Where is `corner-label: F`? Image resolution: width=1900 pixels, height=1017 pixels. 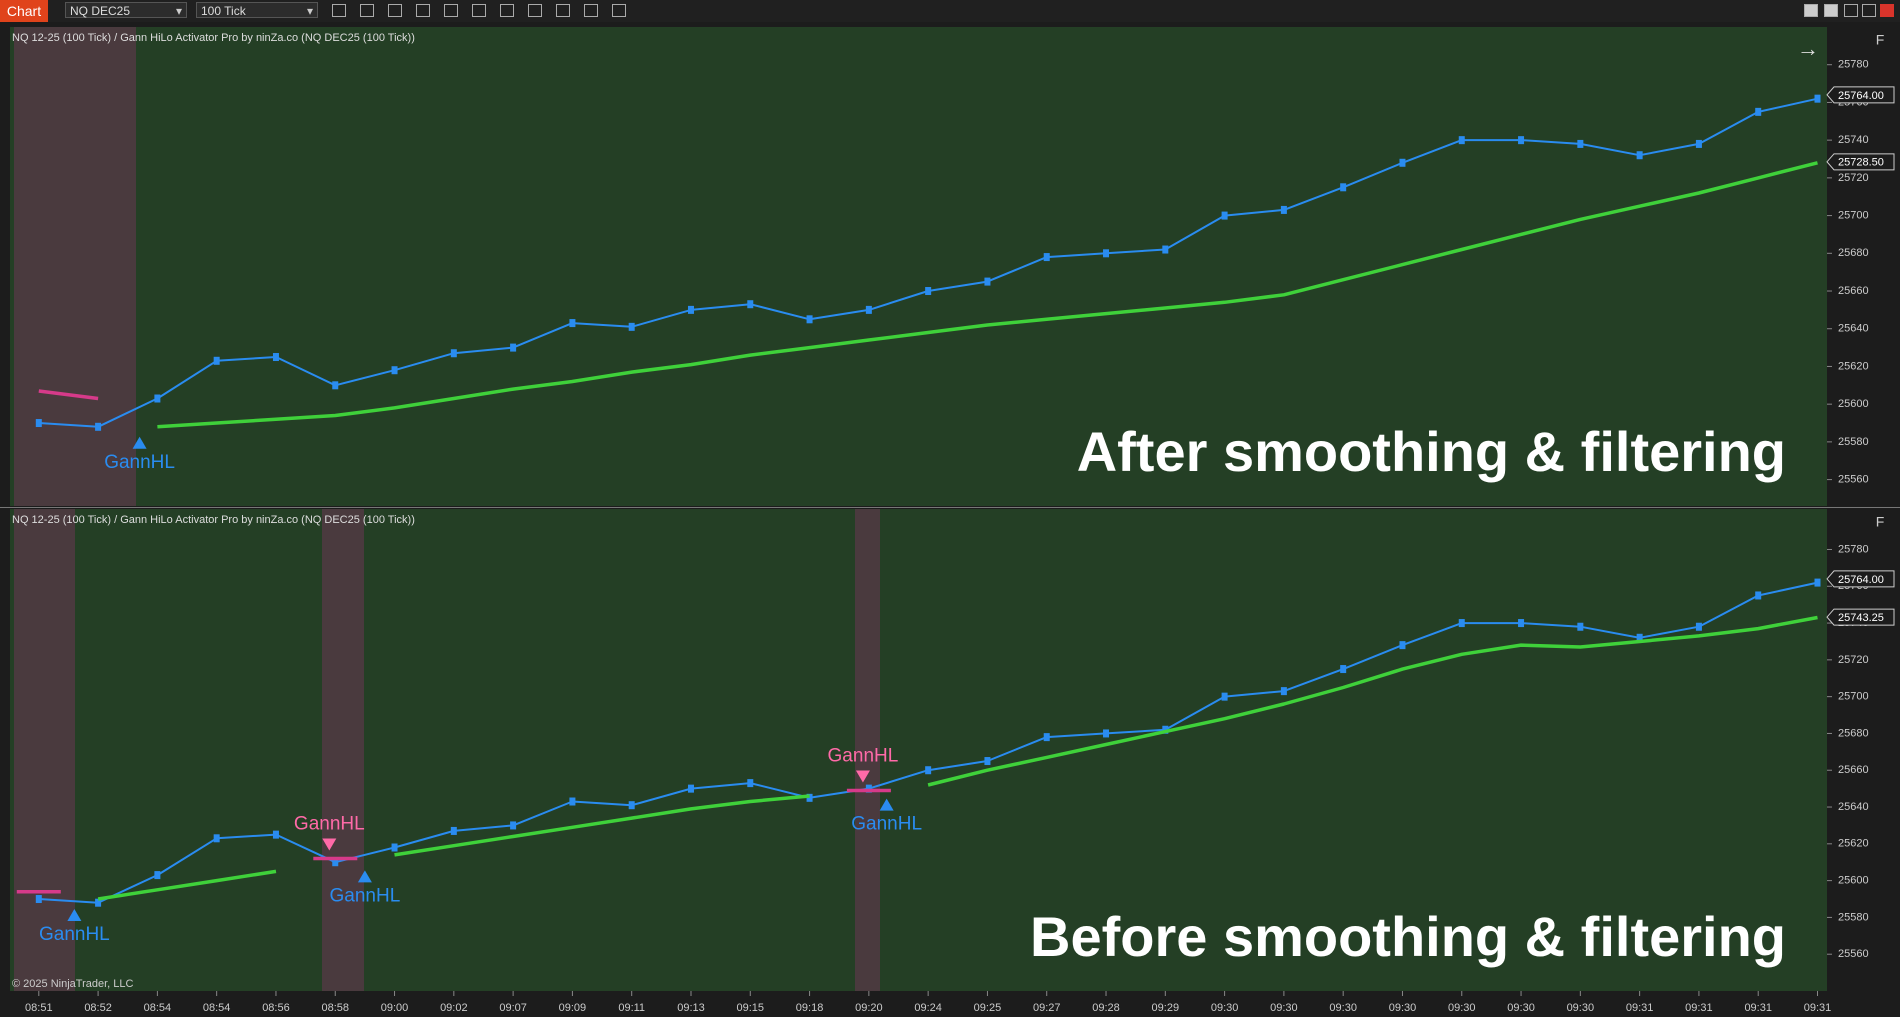
corner-label: F is located at coordinates (1880, 40).